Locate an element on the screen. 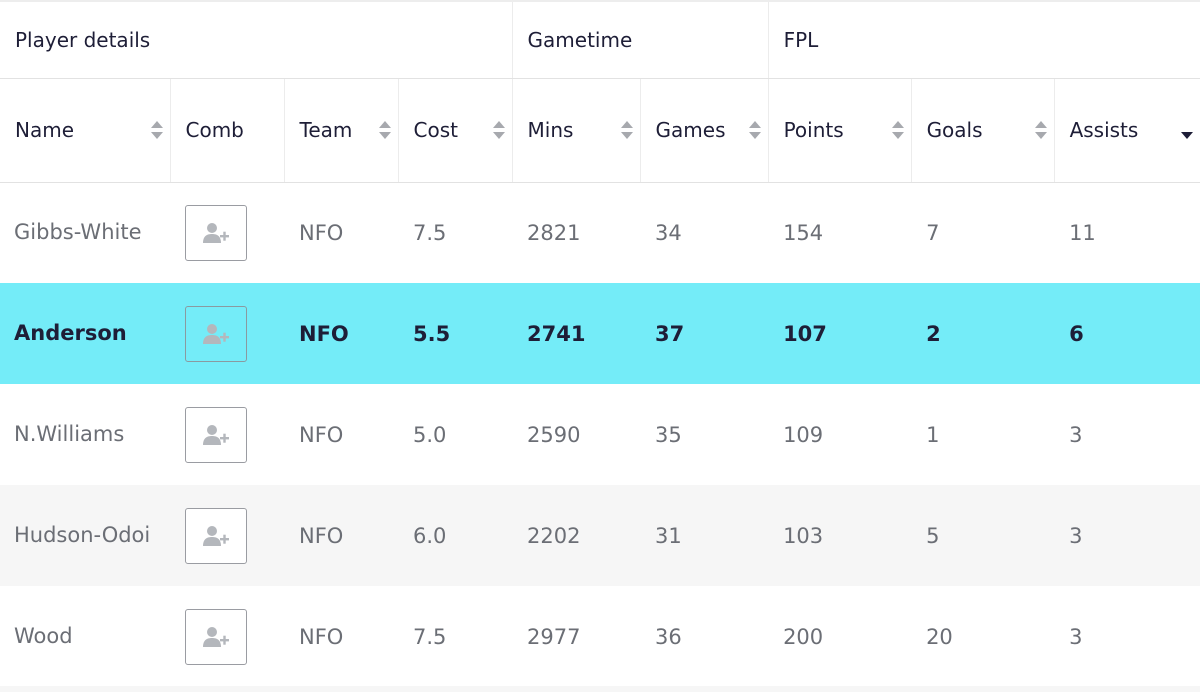  column-group-gametime: Gametime is located at coordinates (640, 39).